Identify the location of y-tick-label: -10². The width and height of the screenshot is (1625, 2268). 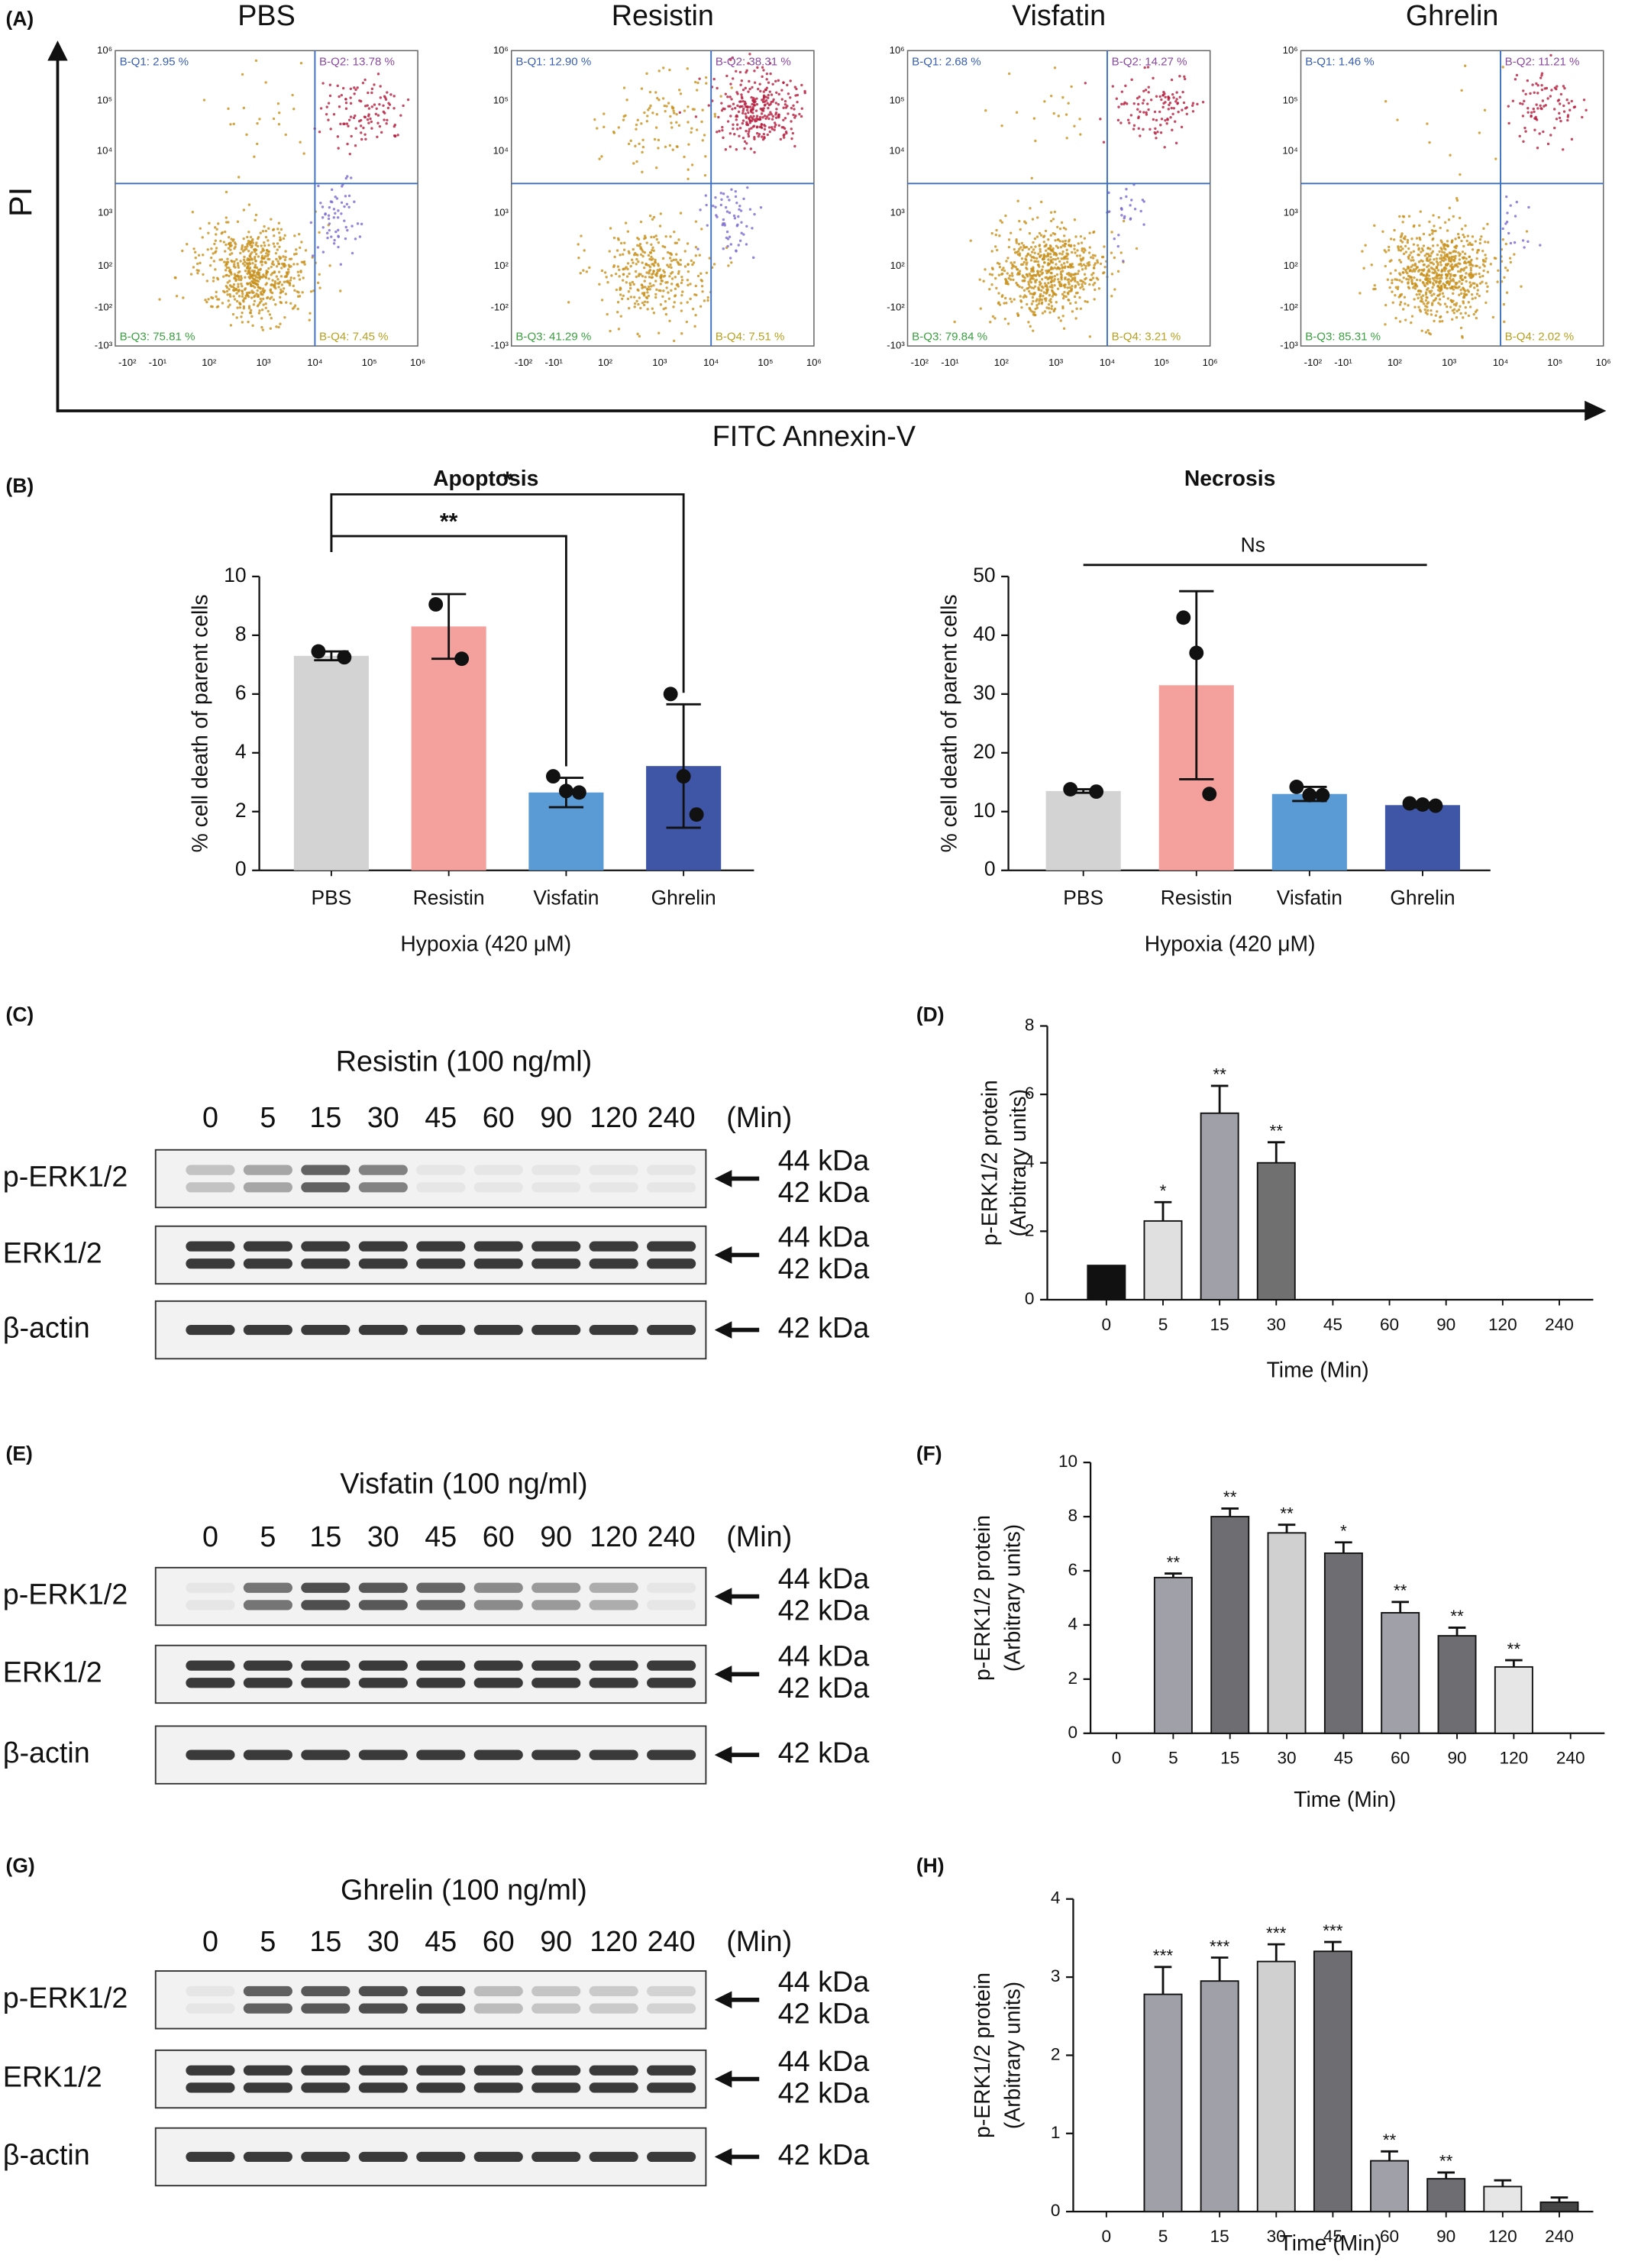
(1289, 307).